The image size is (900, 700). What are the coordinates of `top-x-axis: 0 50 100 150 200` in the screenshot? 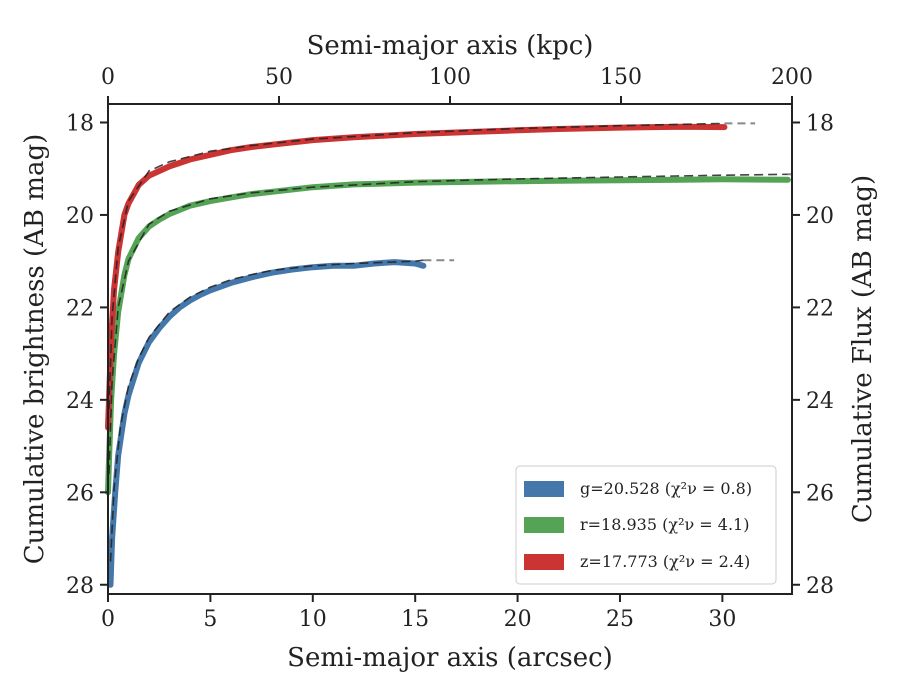 It's located at (457, 84).